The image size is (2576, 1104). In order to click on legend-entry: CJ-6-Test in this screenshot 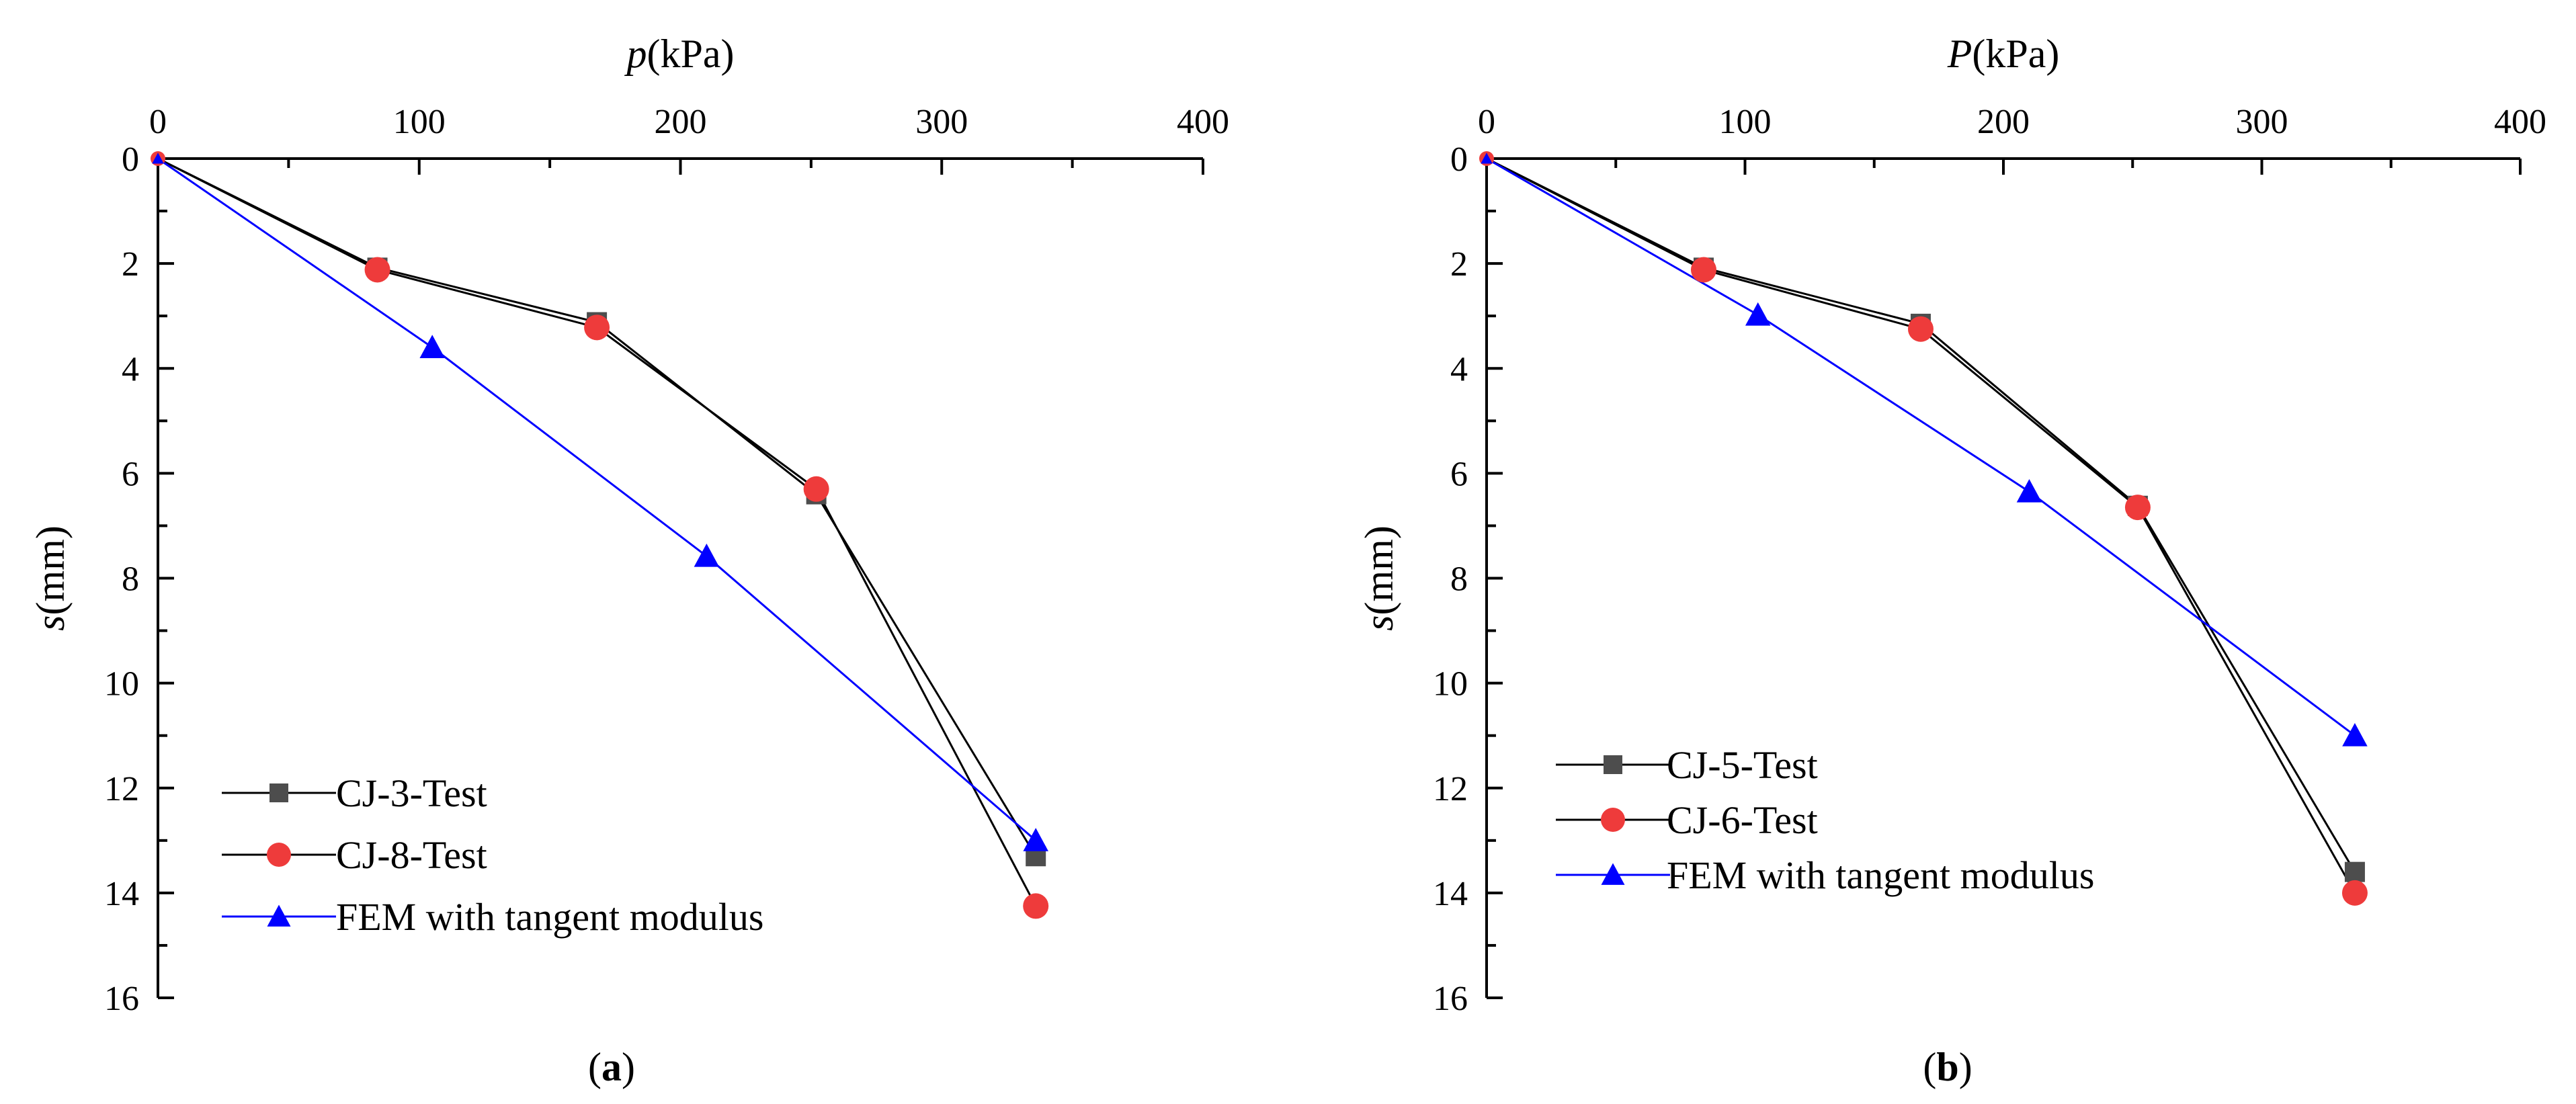, I will do `click(1687, 820)`.